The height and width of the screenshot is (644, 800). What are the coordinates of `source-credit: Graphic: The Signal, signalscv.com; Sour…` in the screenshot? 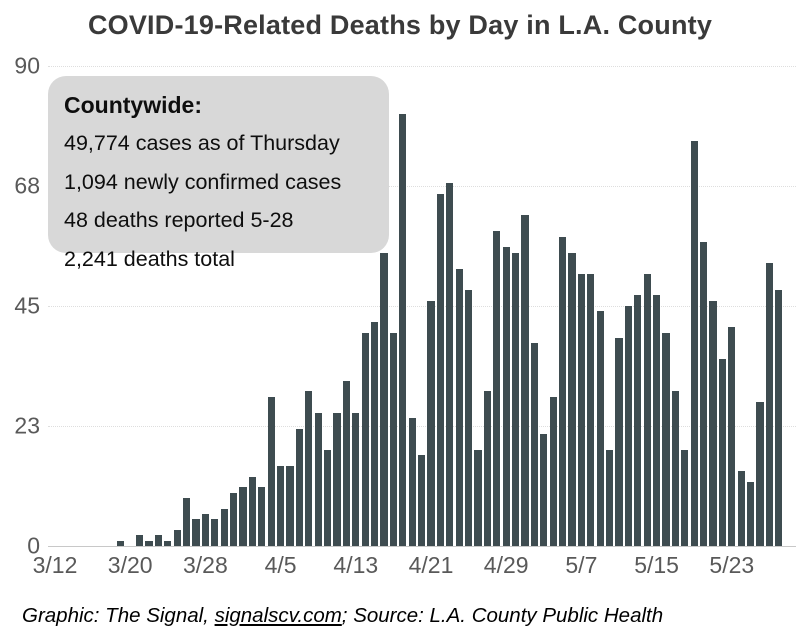 It's located at (342, 616).